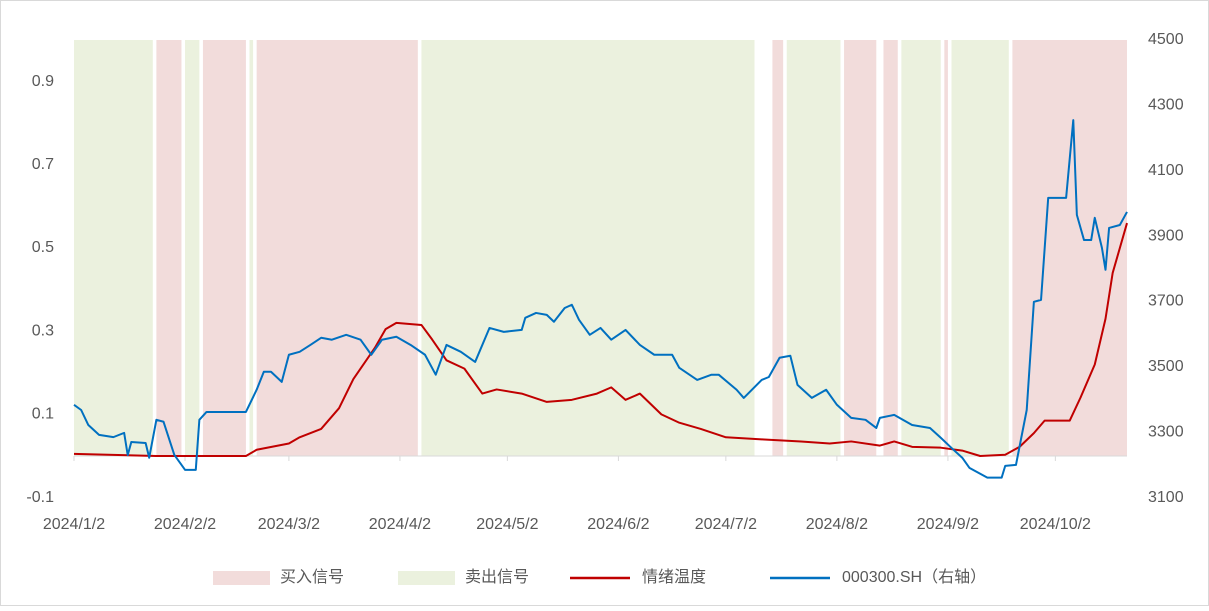  I want to click on x-tick-label: 2024/9/2, so click(948, 524).